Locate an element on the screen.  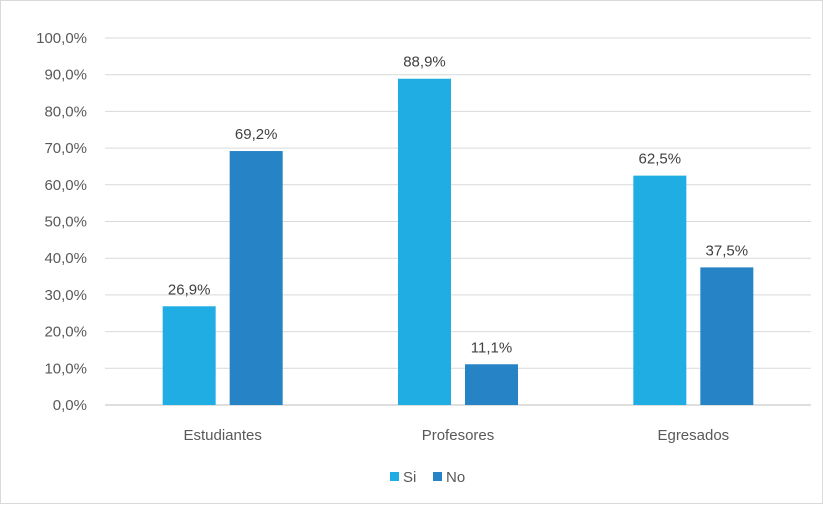
y-tick-label: 10,0% is located at coordinates (65, 368).